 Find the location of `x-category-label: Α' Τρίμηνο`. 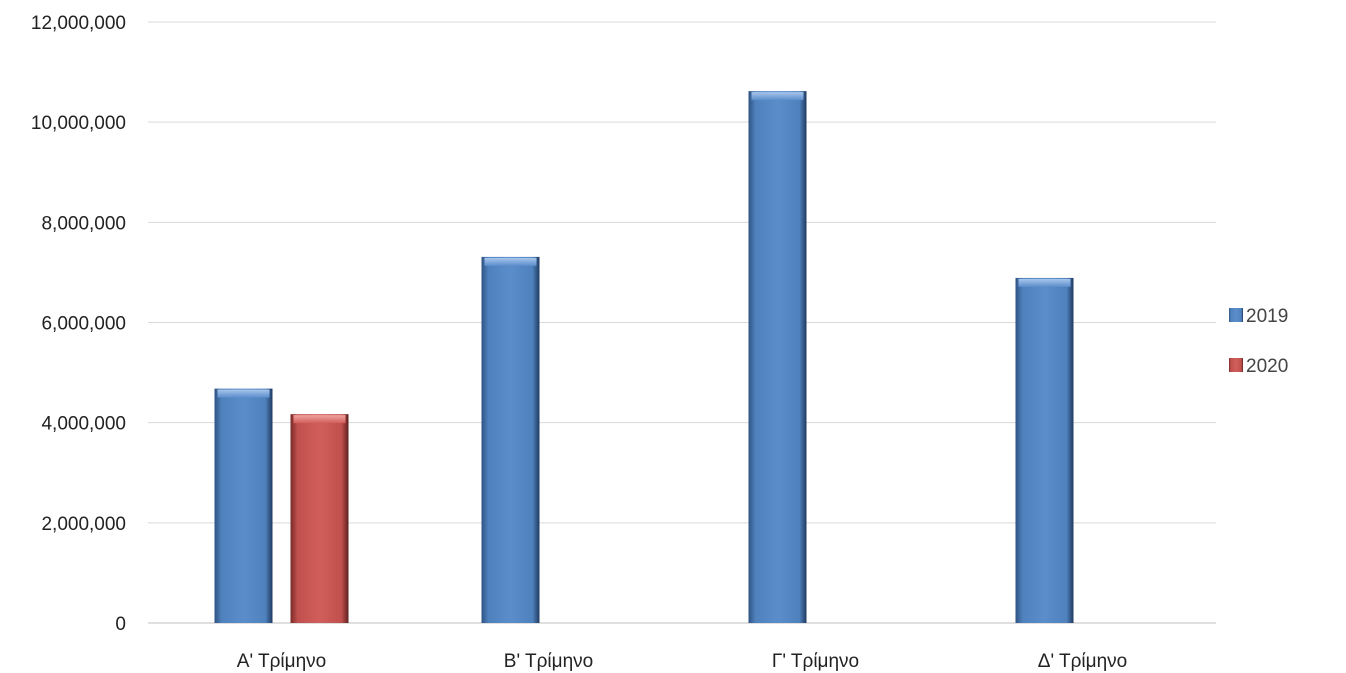

x-category-label: Α' Τρίμηνο is located at coordinates (281, 661).